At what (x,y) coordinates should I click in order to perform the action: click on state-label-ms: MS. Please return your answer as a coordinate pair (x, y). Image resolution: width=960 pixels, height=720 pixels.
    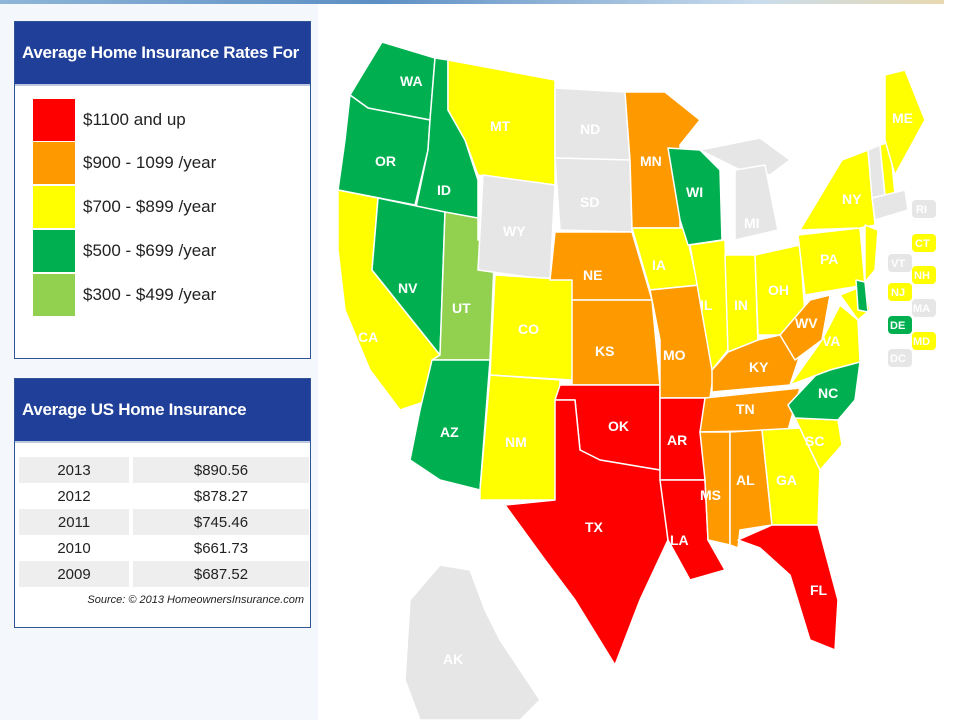
    Looking at the image, I should click on (710, 495).